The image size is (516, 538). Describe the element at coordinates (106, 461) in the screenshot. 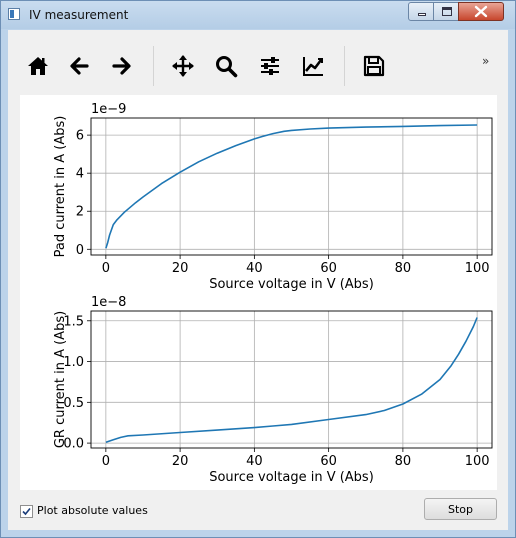

I see `plot2-x-tick-label: 0` at that location.